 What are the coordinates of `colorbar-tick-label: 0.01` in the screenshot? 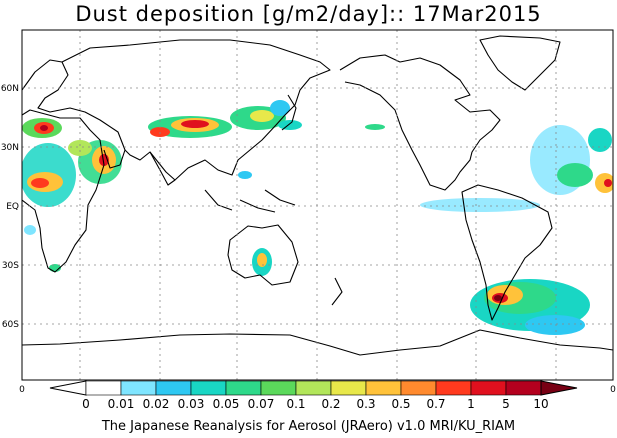 It's located at (121, 404).